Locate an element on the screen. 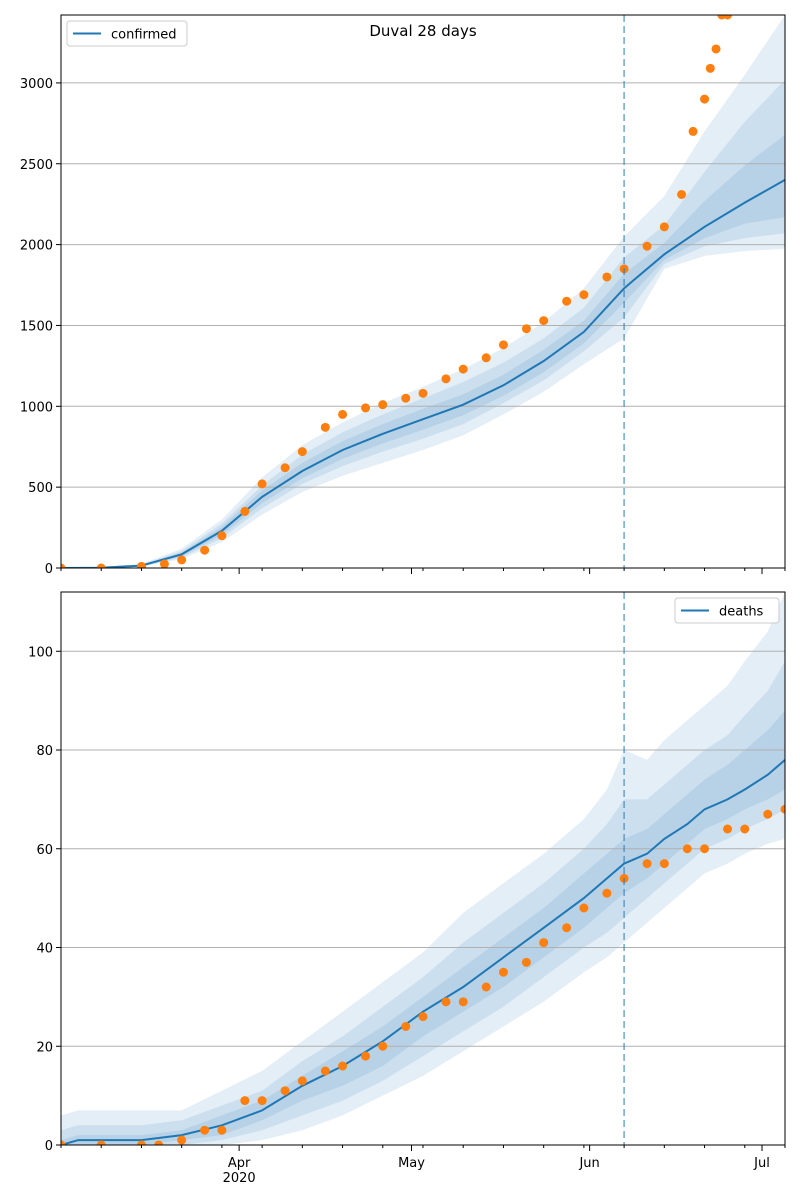 The image size is (800, 1200). confirmed-y-axis: 0 500 1000 1500 2000 2500 3000 is located at coordinates (40, 327).